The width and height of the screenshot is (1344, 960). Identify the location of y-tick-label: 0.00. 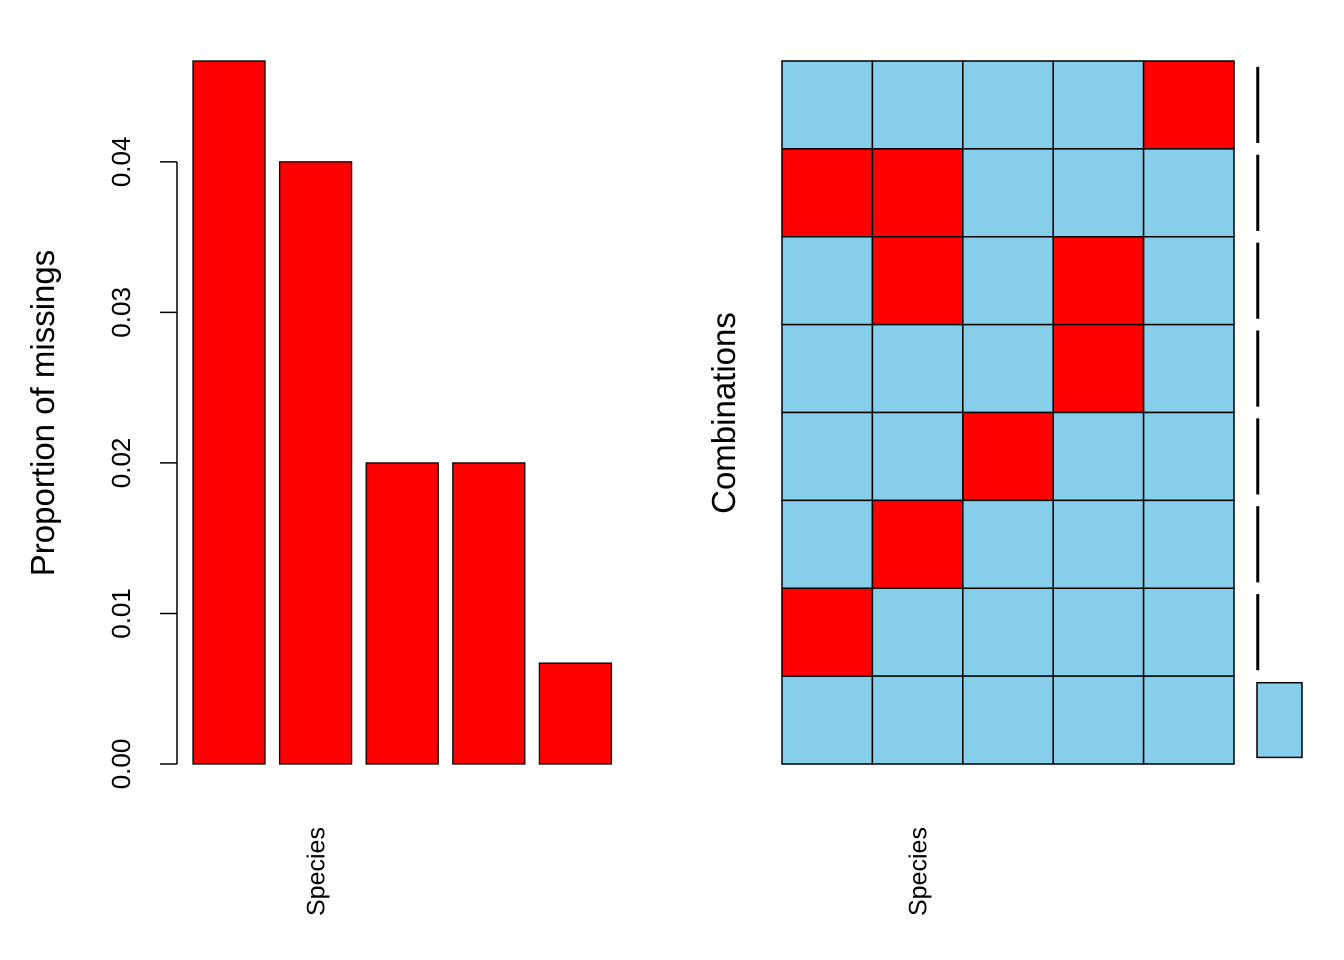
(121, 764).